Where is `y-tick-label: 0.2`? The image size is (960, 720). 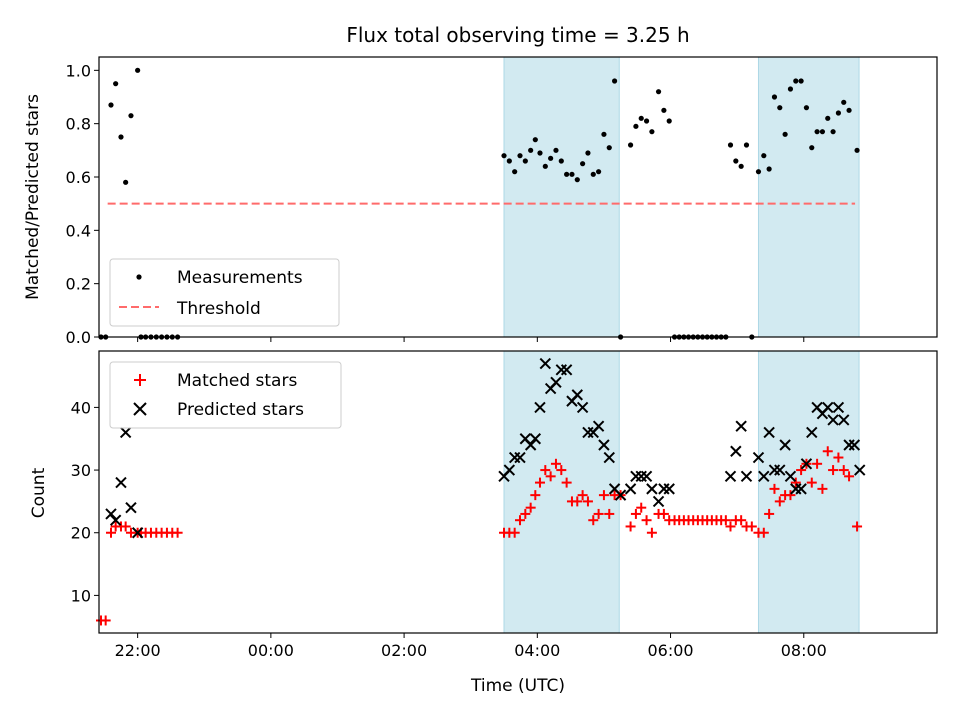 y-tick-label: 0.2 is located at coordinates (78, 284).